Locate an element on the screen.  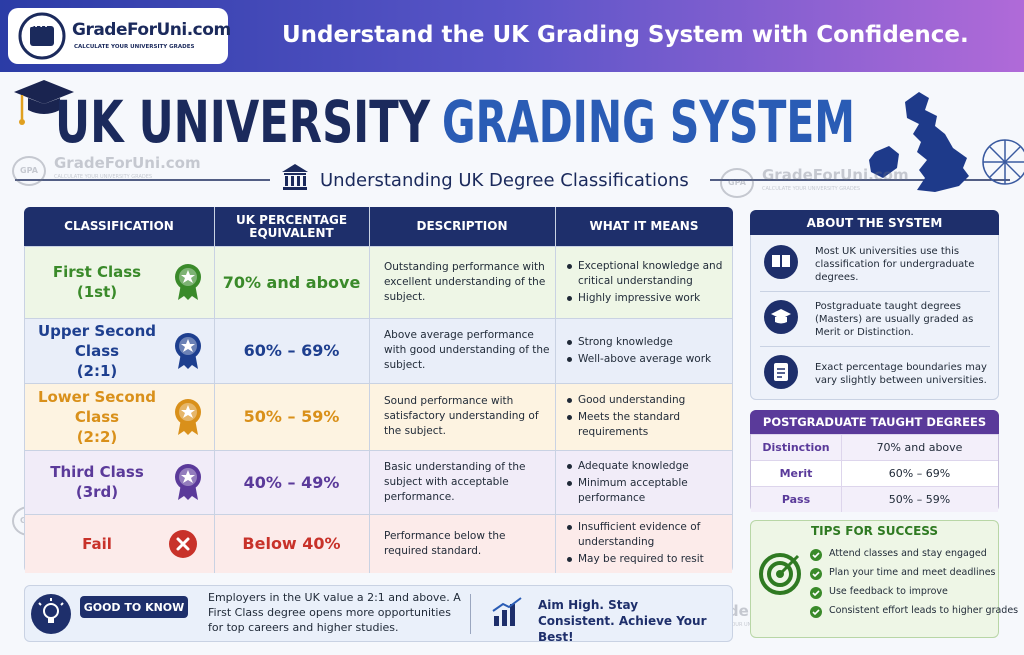
means-text: Good understanding is located at coordinates (632, 400).